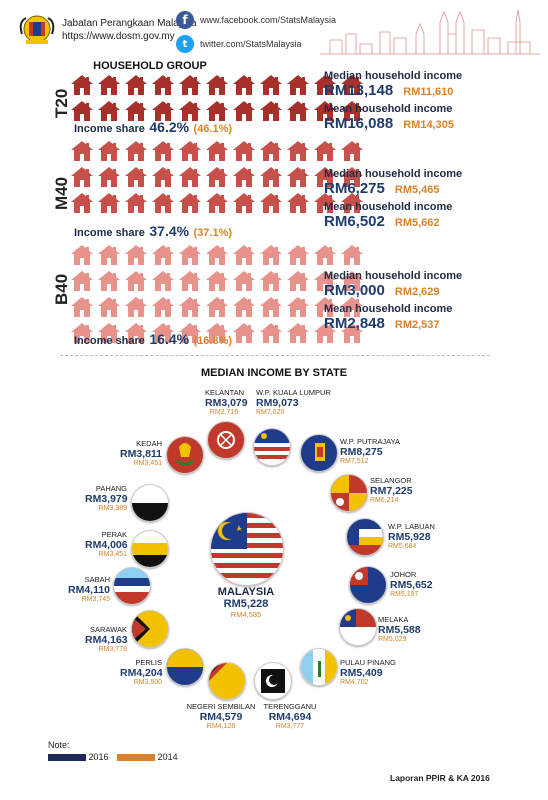 This screenshot has height=800, width=548. Describe the element at coordinates (274, 373) in the screenshot. I see `state-section-title: MEDIAN INCOME BY STATE` at that location.